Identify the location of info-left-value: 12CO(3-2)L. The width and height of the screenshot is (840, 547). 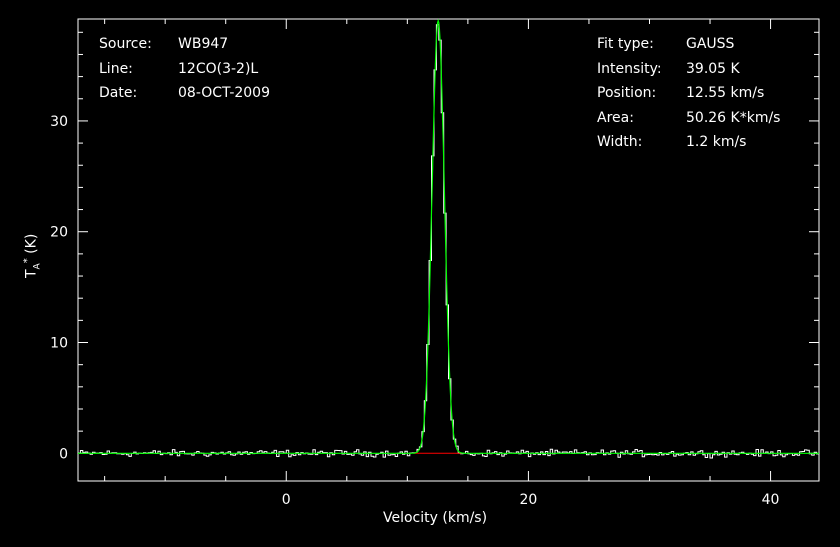
(218, 68).